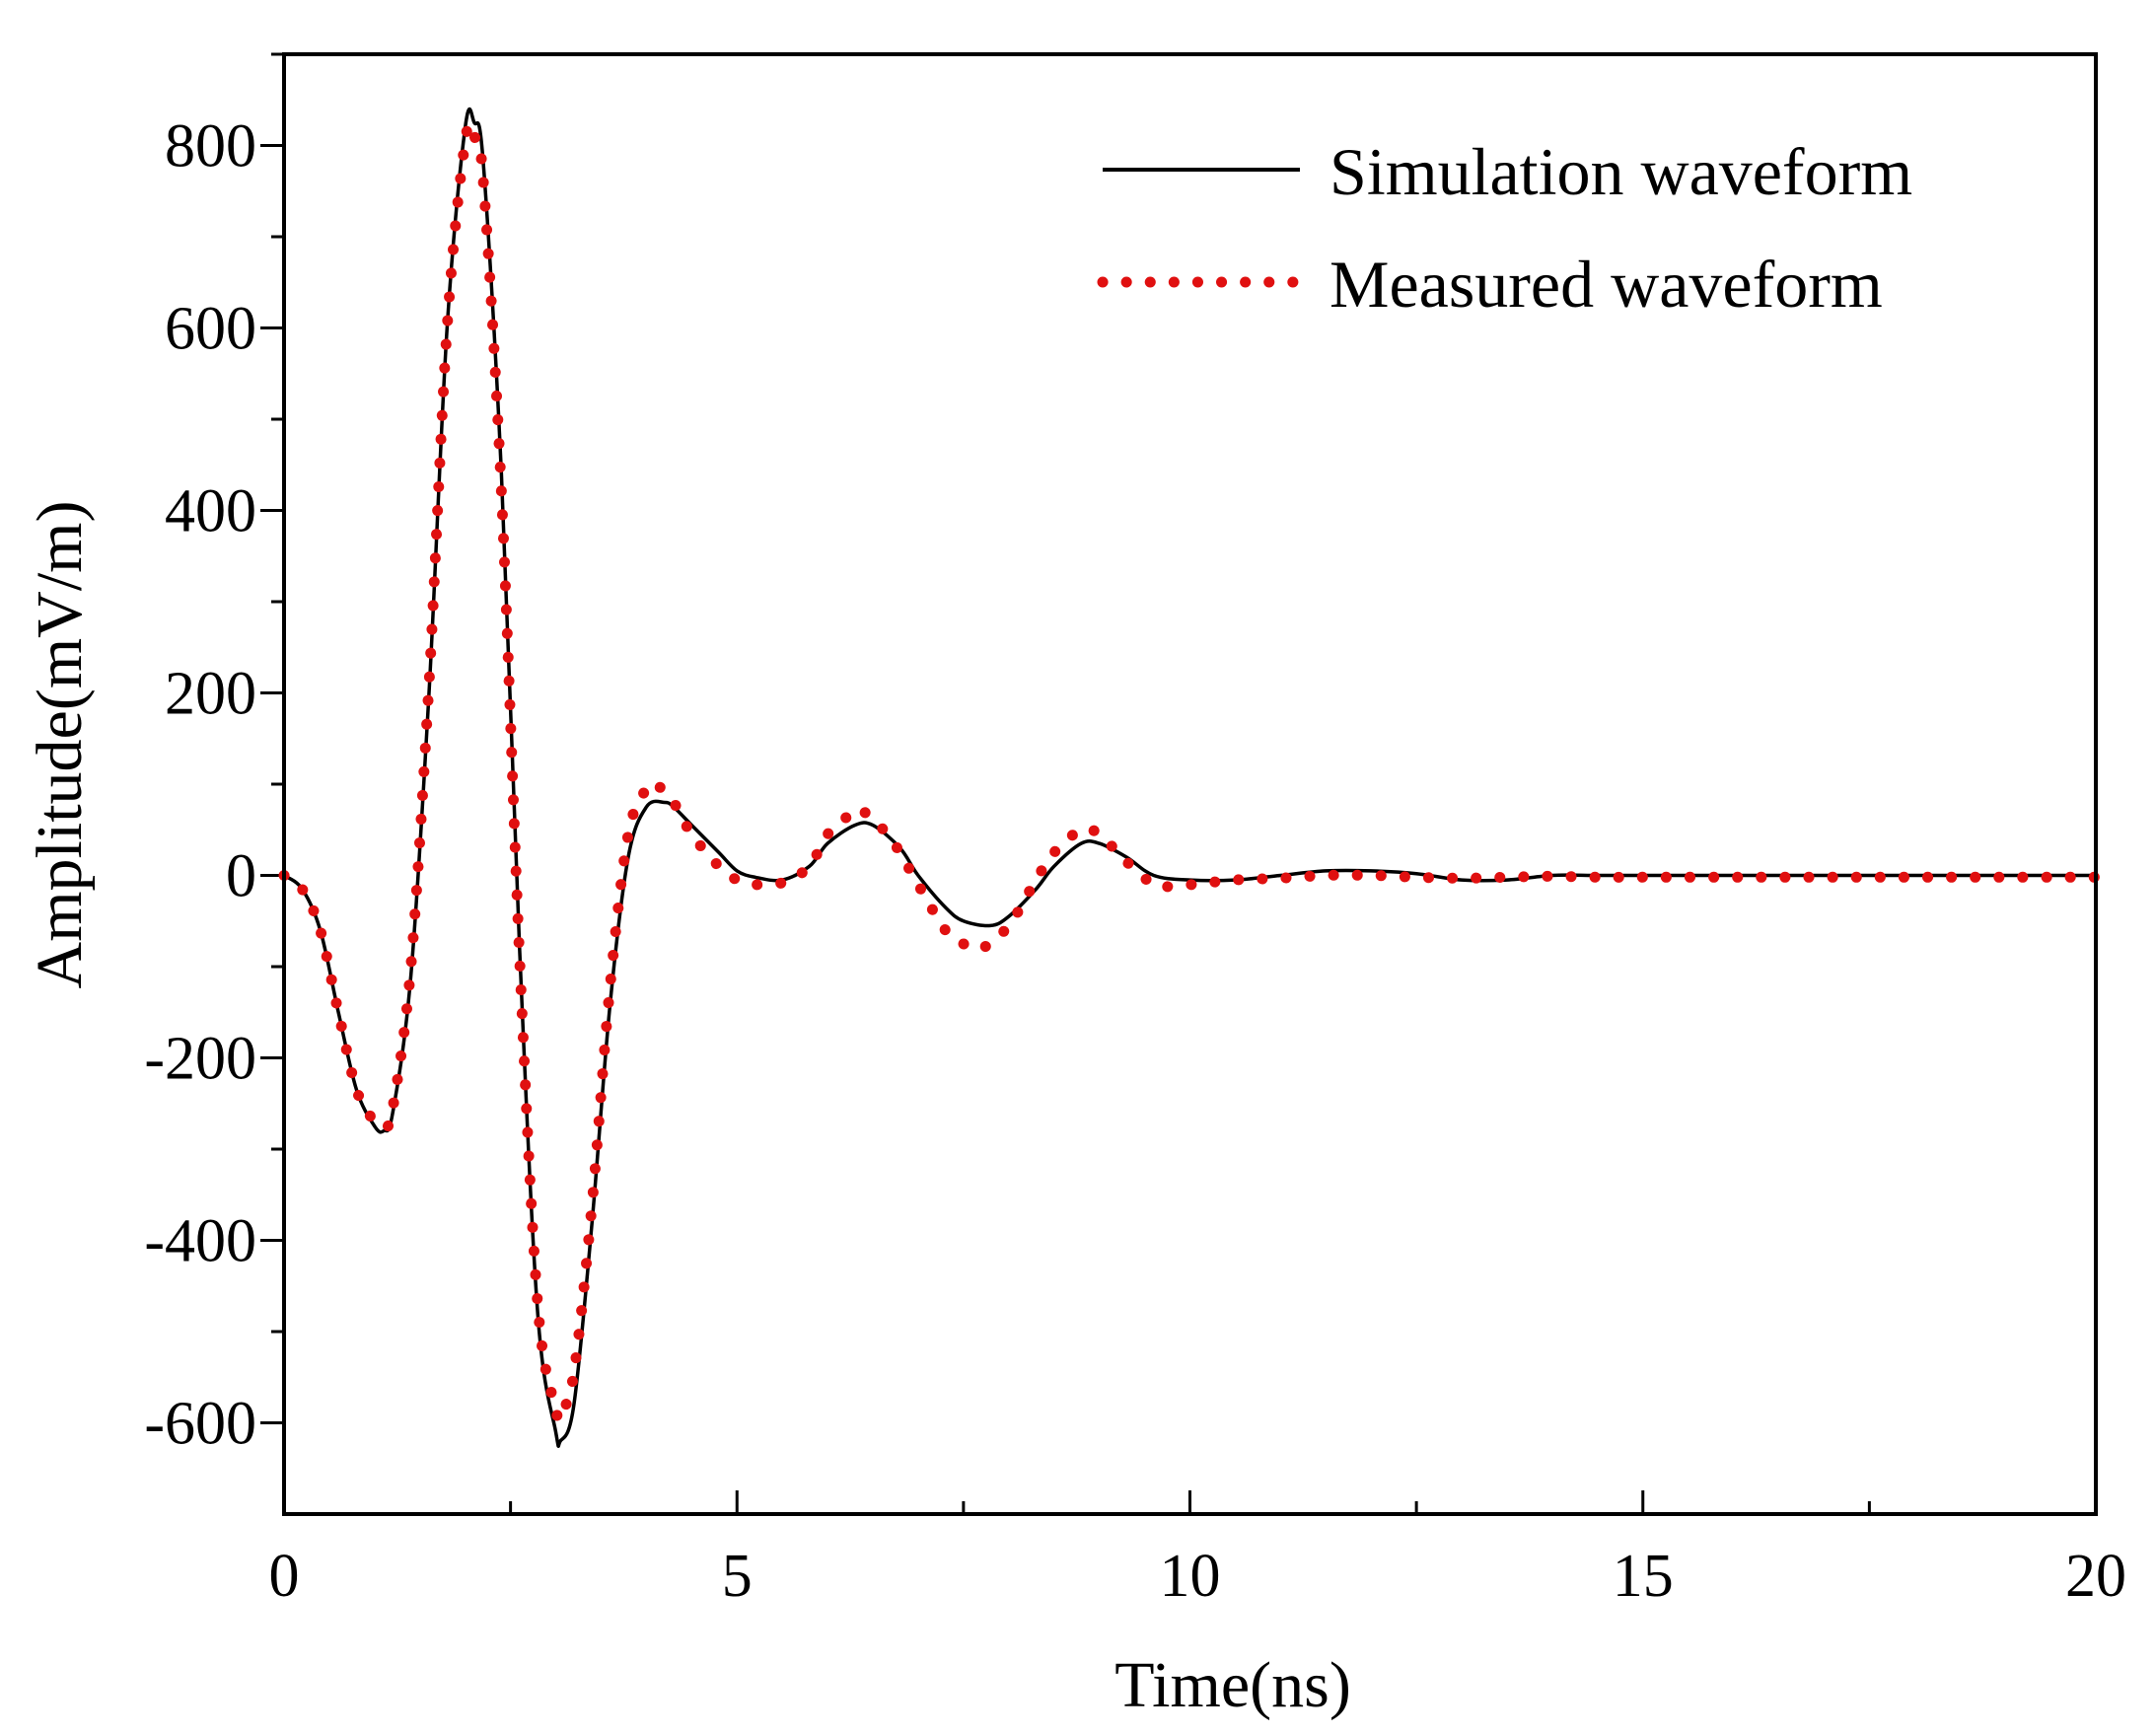  I want to click on y-axis: -600 -400 -200 0 200 400 600 800, so click(214, 755).